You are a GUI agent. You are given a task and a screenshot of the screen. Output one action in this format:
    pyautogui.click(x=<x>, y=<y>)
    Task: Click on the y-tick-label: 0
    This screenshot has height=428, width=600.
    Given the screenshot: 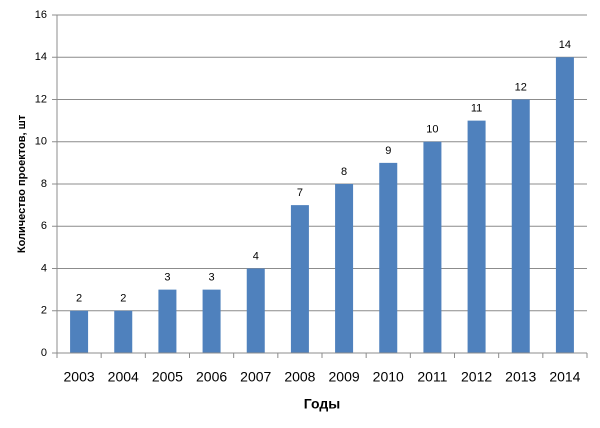 What is the action you would take?
    pyautogui.click(x=44, y=353)
    